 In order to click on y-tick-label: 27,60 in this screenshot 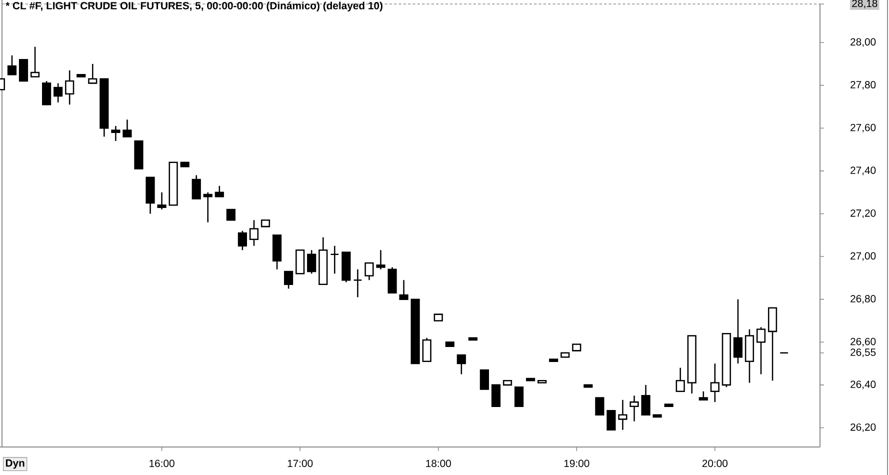, I will do `click(863, 128)`.